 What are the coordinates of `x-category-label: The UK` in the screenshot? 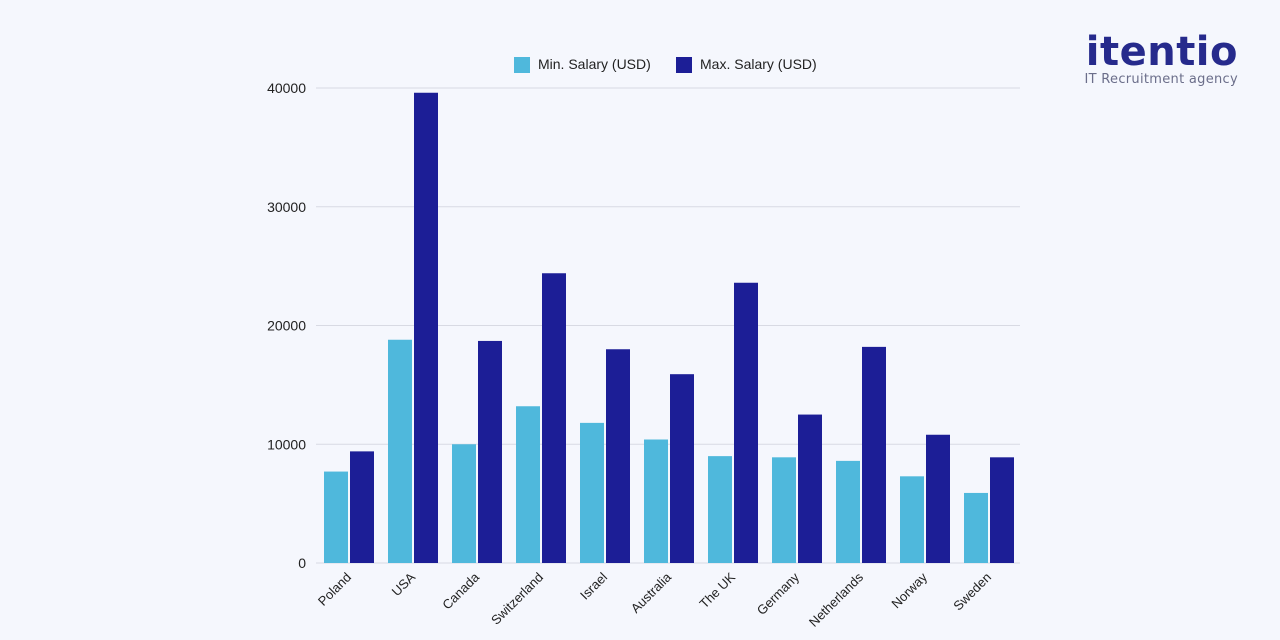 It's located at (717, 590).